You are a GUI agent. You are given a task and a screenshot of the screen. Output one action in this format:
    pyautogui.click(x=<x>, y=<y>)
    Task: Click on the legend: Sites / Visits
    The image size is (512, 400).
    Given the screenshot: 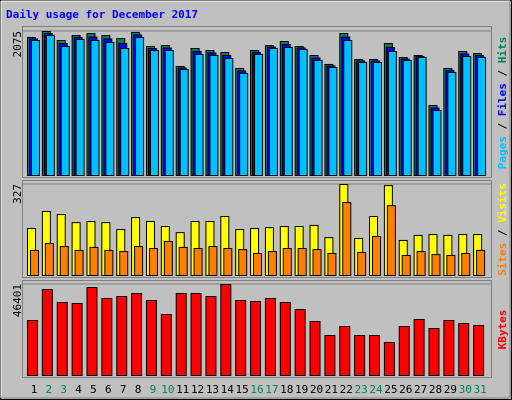 What is the action you would take?
    pyautogui.click(x=502, y=229)
    